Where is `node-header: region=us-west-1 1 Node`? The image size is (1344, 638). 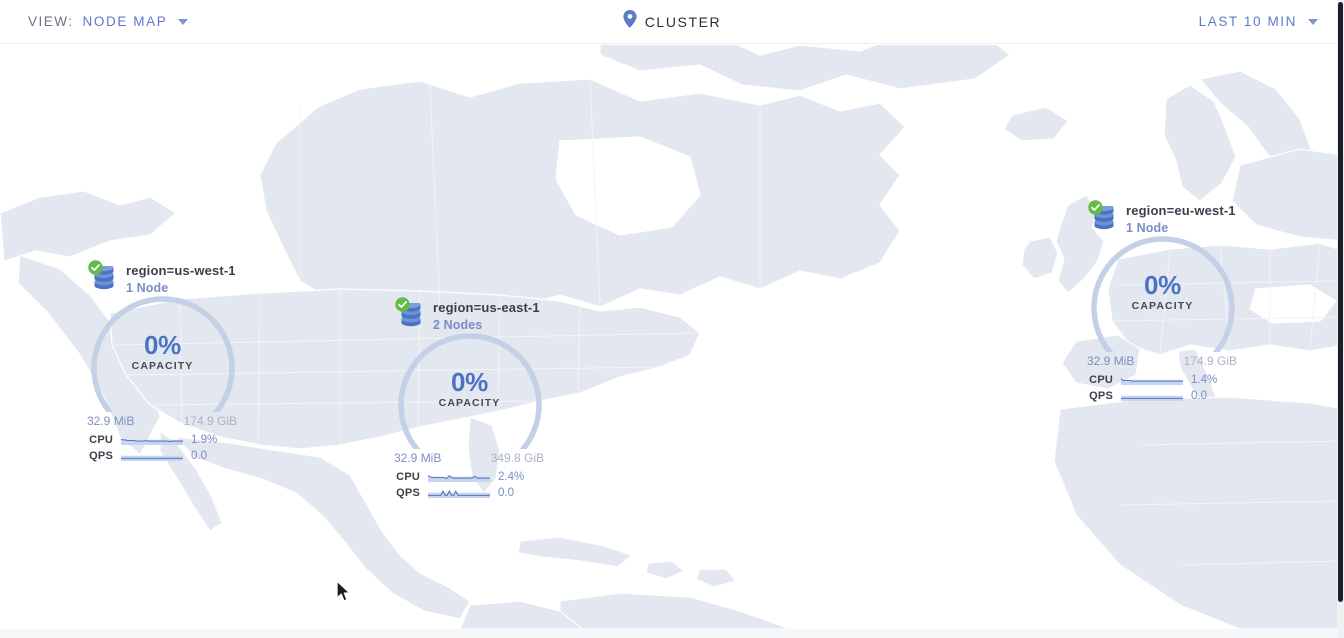
node-header: region=us-west-1 1 Node is located at coordinates (162, 278).